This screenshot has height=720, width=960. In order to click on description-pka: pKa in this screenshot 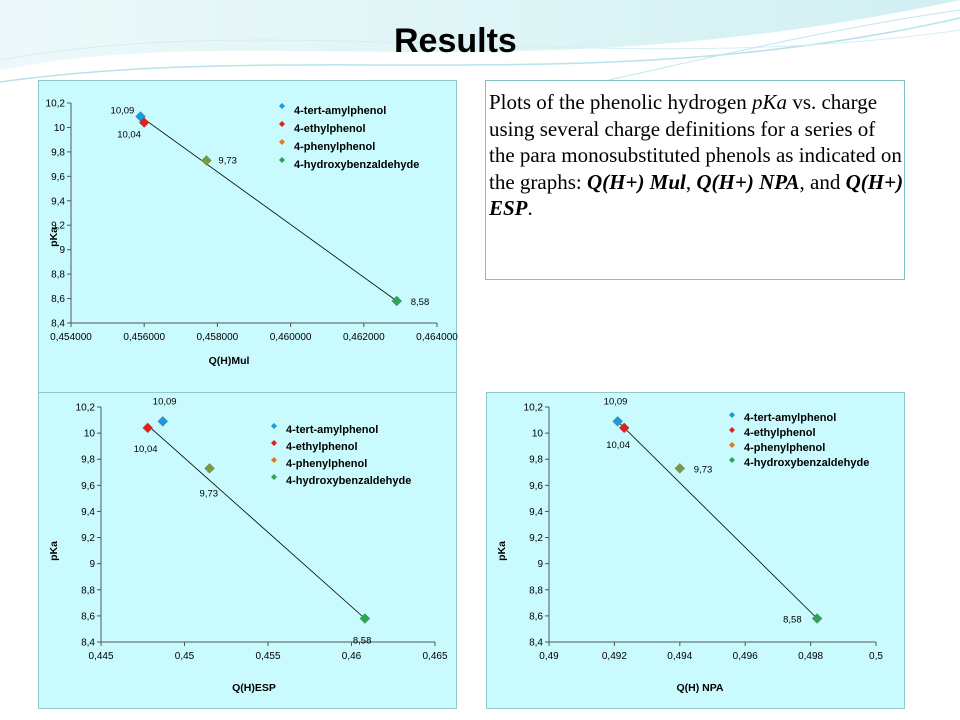, I will do `click(770, 102)`.